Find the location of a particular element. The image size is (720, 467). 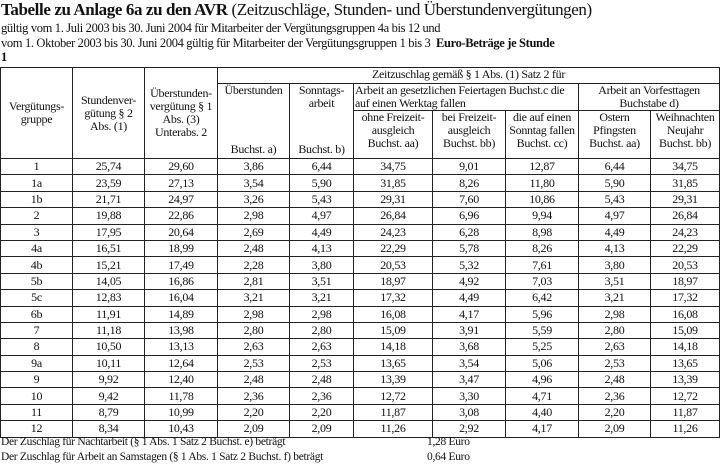

table-cell: 3,21 is located at coordinates (253, 298).